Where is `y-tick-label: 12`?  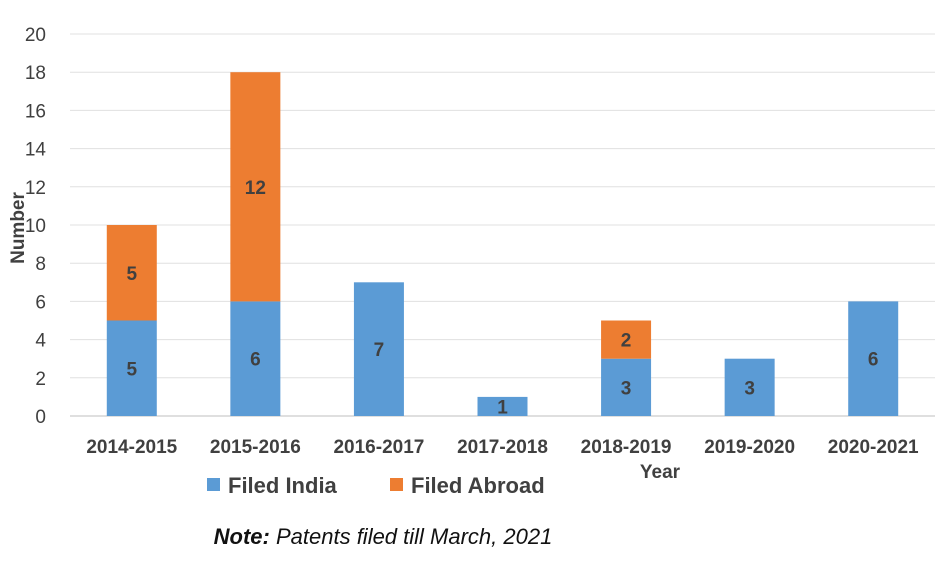
y-tick-label: 12 is located at coordinates (35, 188).